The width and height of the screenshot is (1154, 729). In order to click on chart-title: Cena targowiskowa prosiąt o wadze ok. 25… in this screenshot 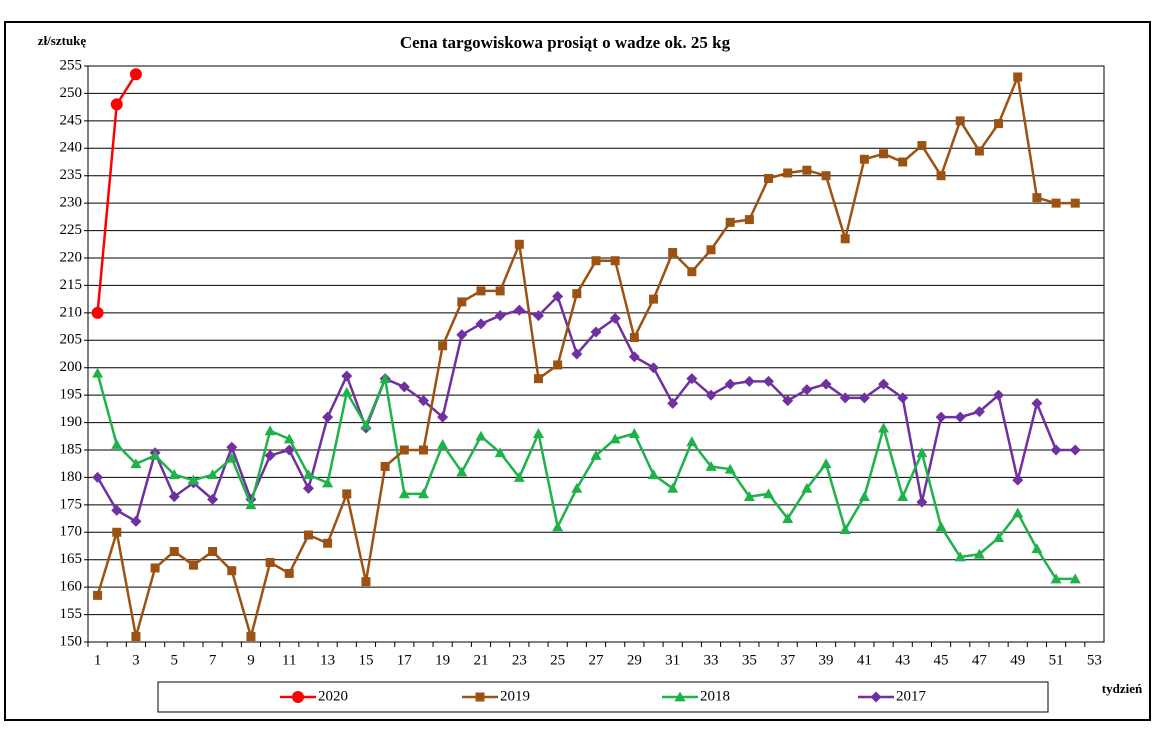, I will do `click(565, 42)`.